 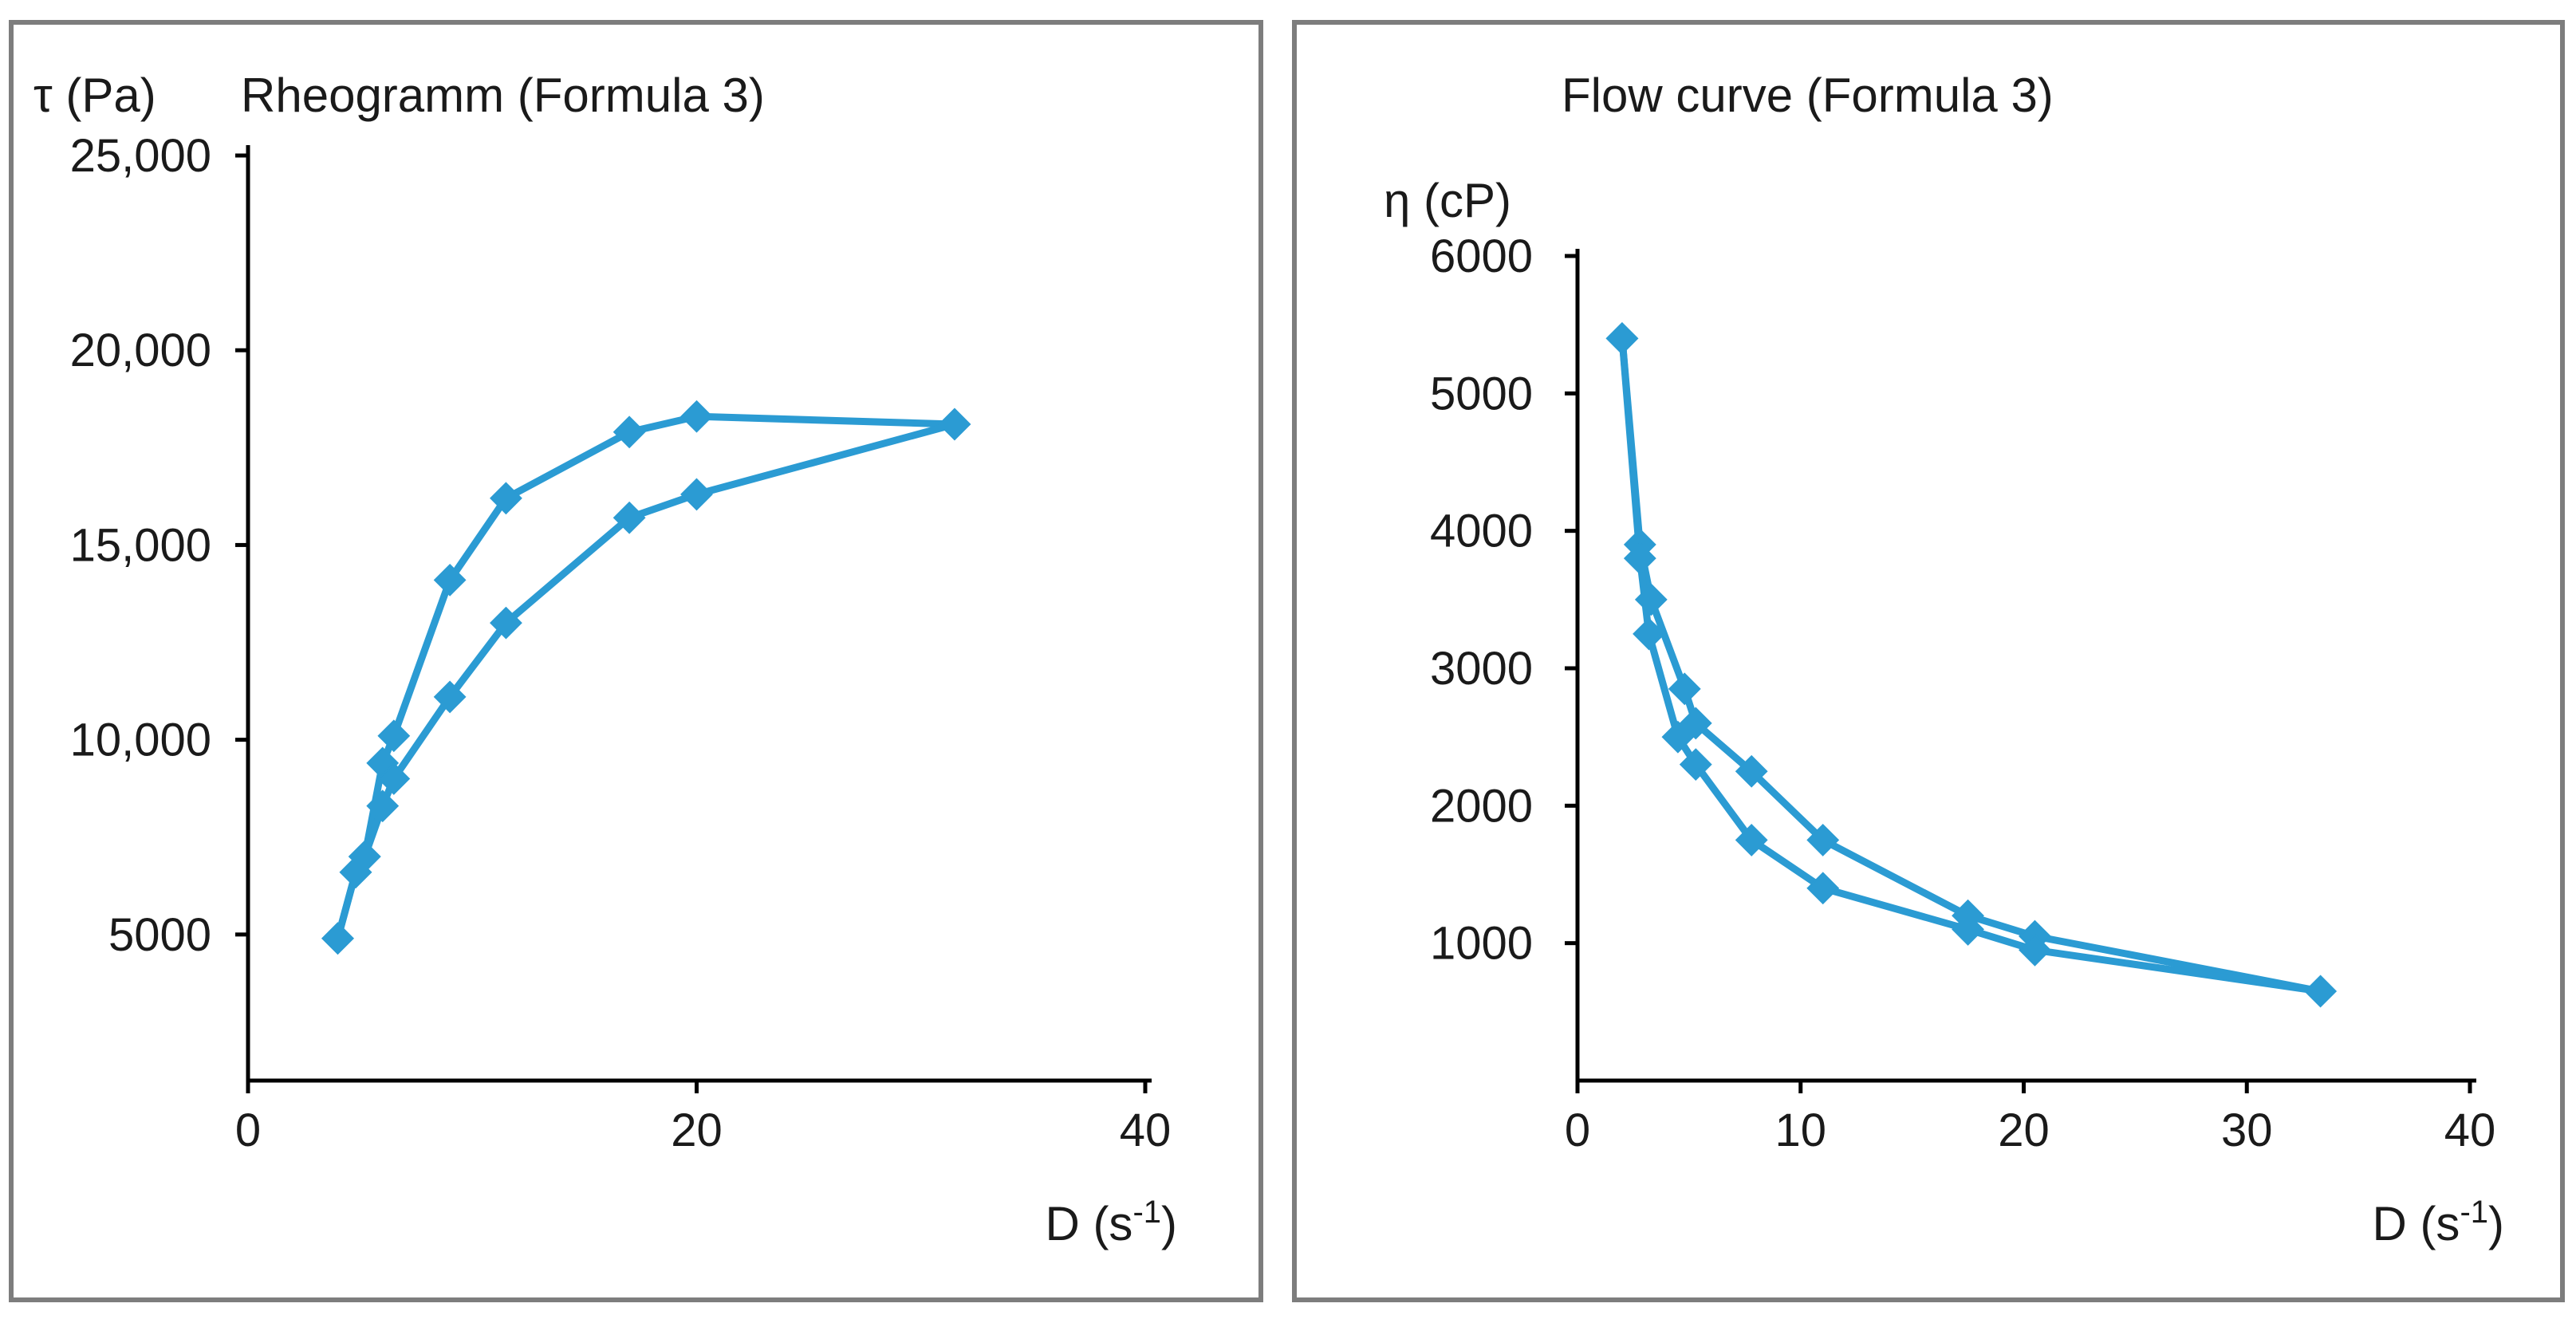 I want to click on flow-curve-y-tick-label: 6000, so click(x=1481, y=256).